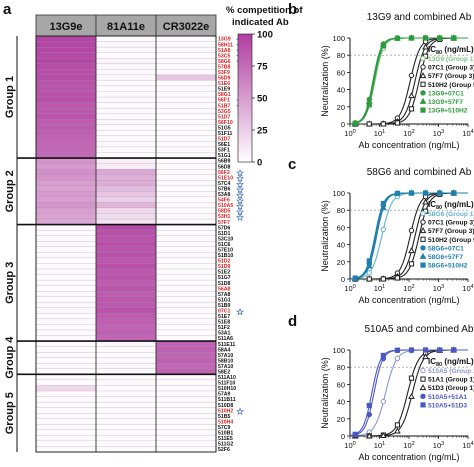 The width and height of the screenshot is (474, 467). I want to click on legend-colorbar, so click(245, 98).